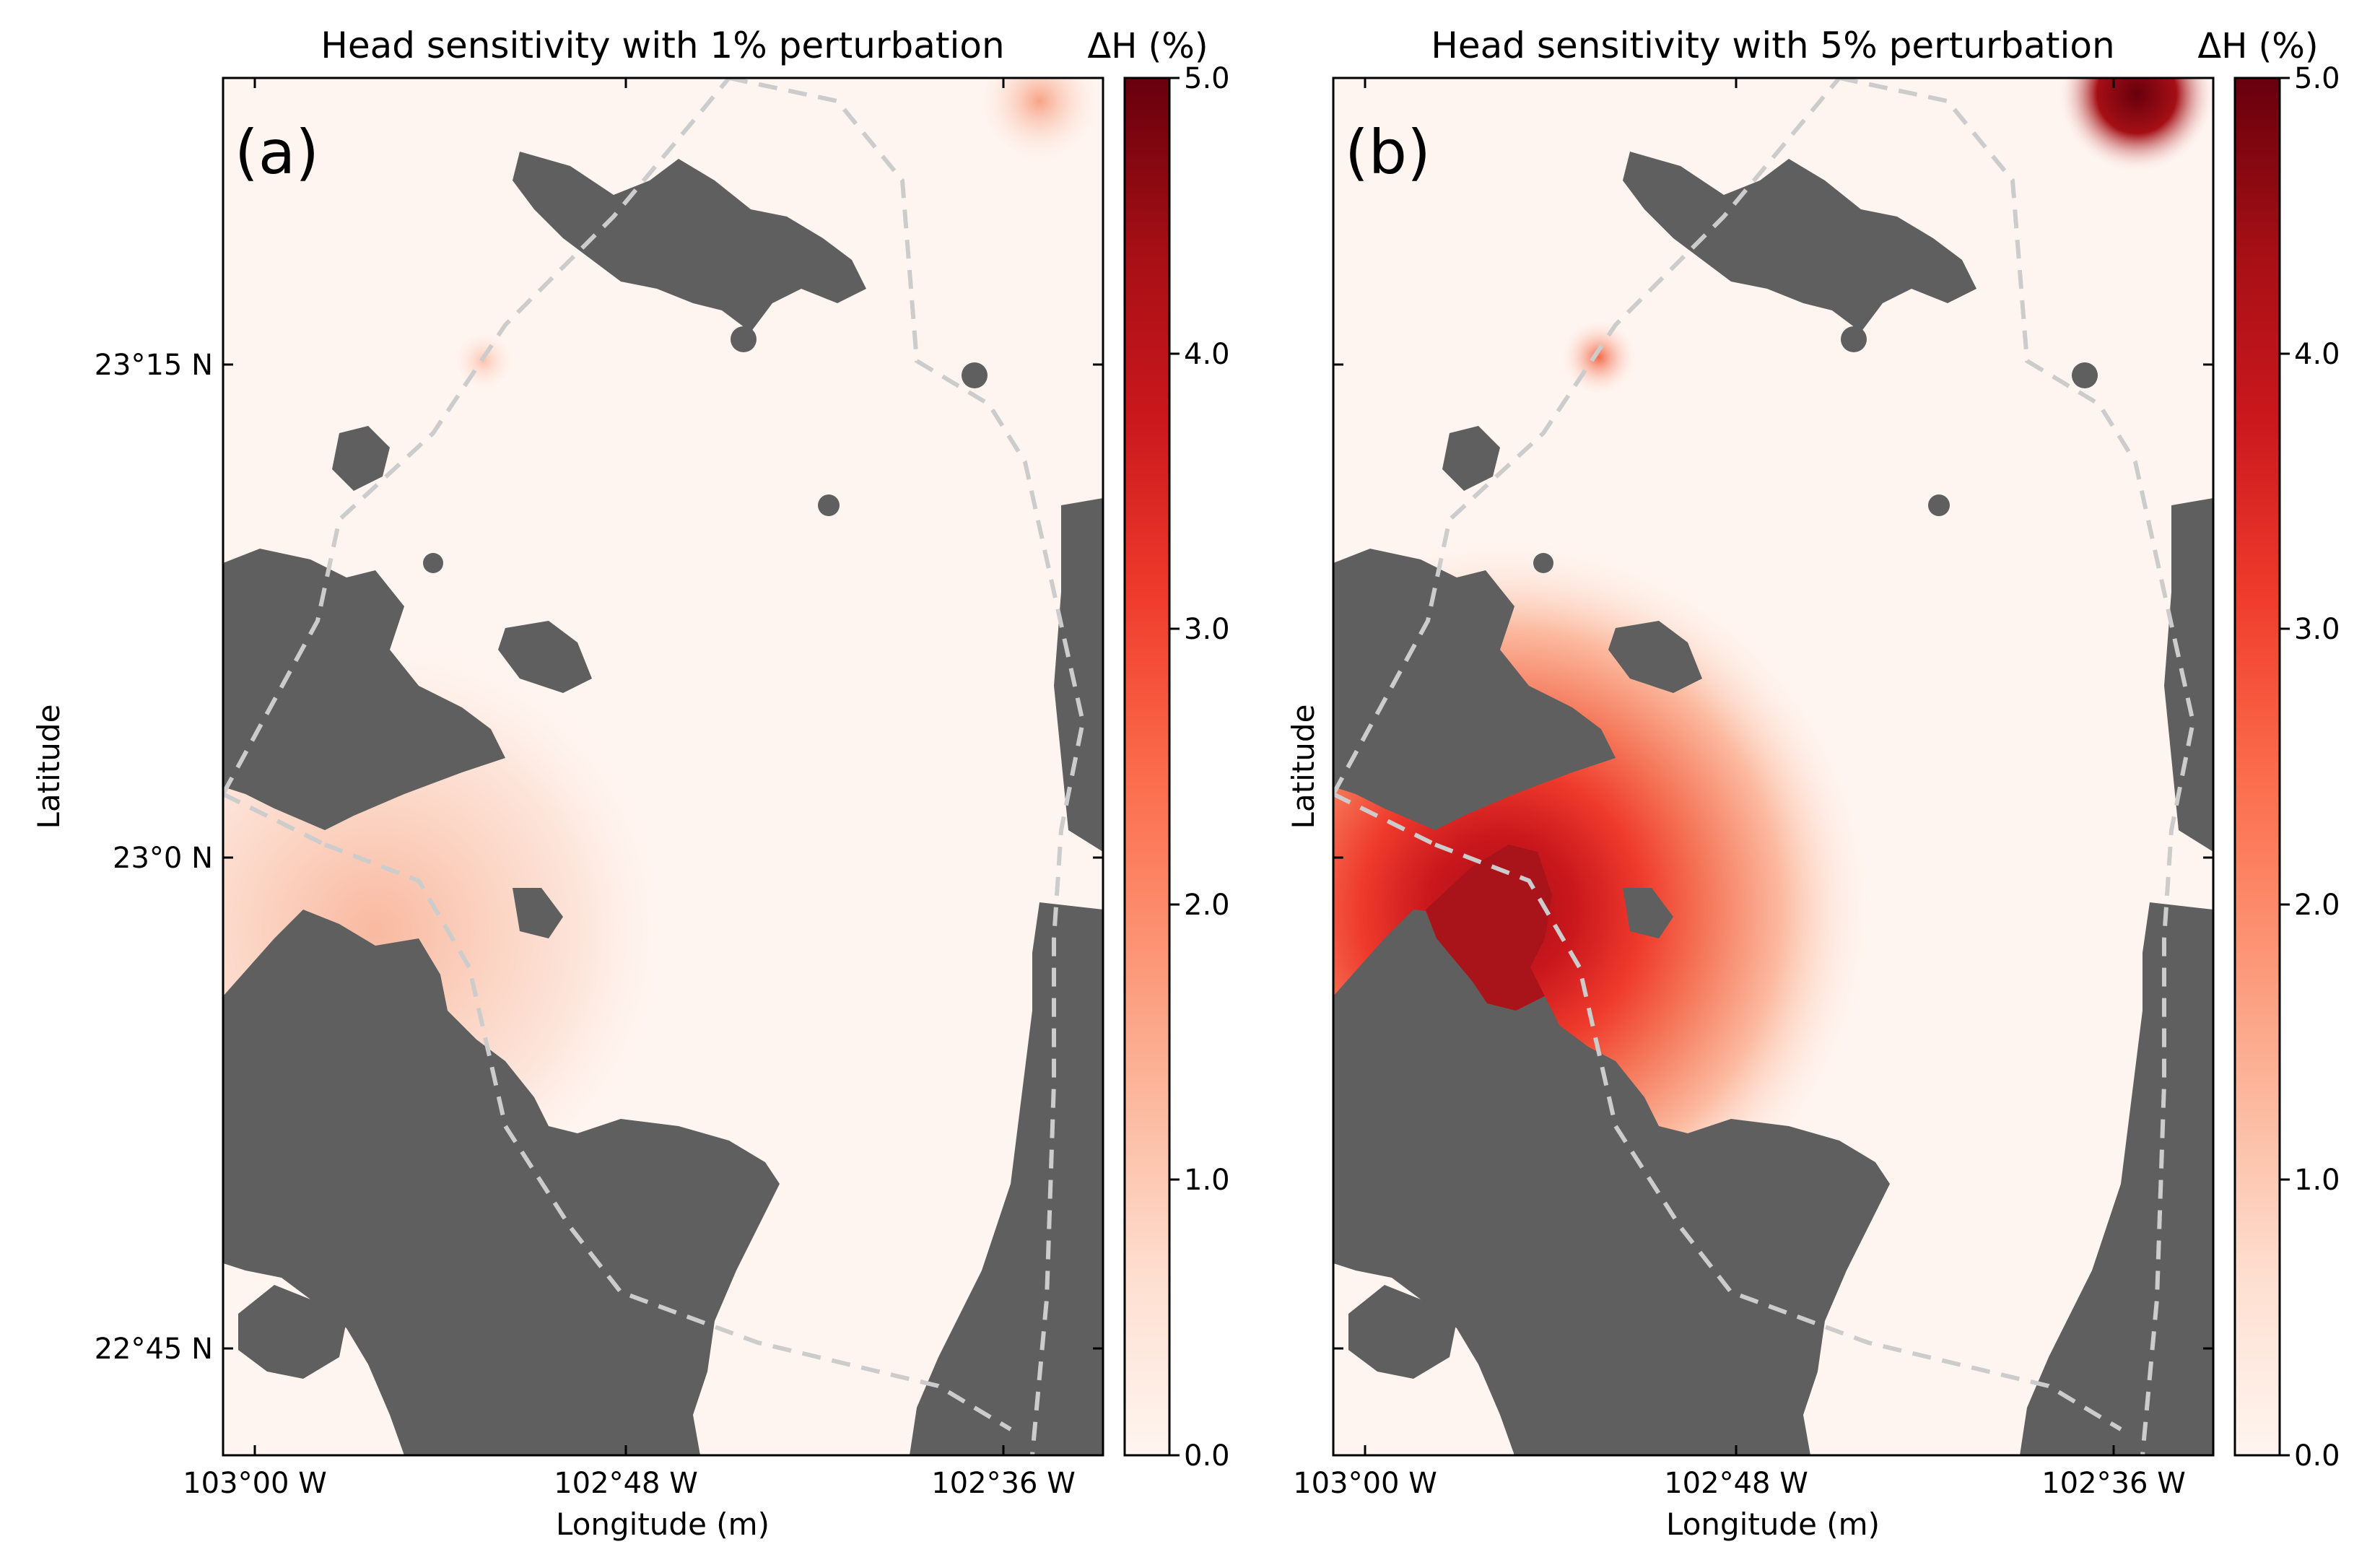 The height and width of the screenshot is (1565, 2380). Describe the element at coordinates (2317, 78) in the screenshot. I see `panel-b-cbtick-label: 5.0` at that location.